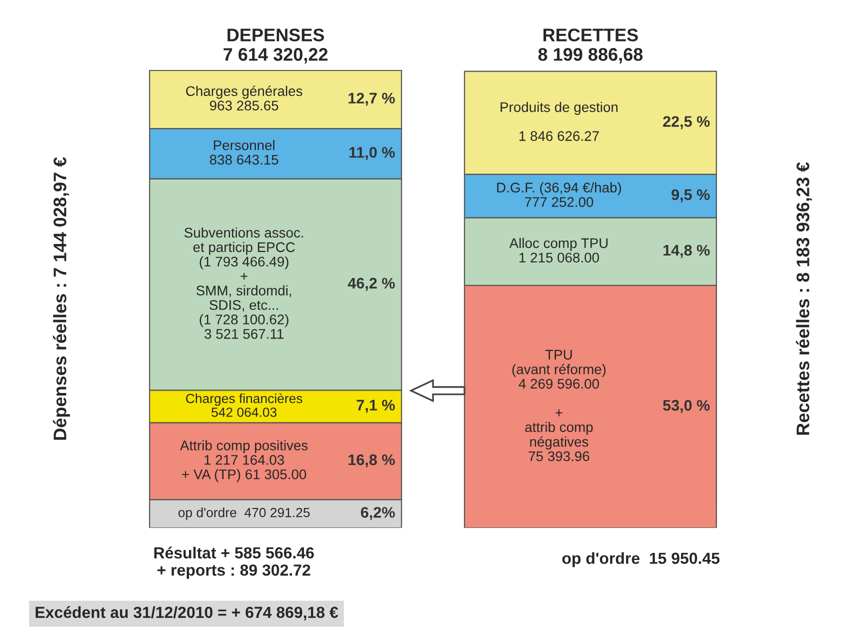 This screenshot has width=866, height=636. What do you see at coordinates (371, 461) in the screenshot?
I see `data-label: 16,8 %` at bounding box center [371, 461].